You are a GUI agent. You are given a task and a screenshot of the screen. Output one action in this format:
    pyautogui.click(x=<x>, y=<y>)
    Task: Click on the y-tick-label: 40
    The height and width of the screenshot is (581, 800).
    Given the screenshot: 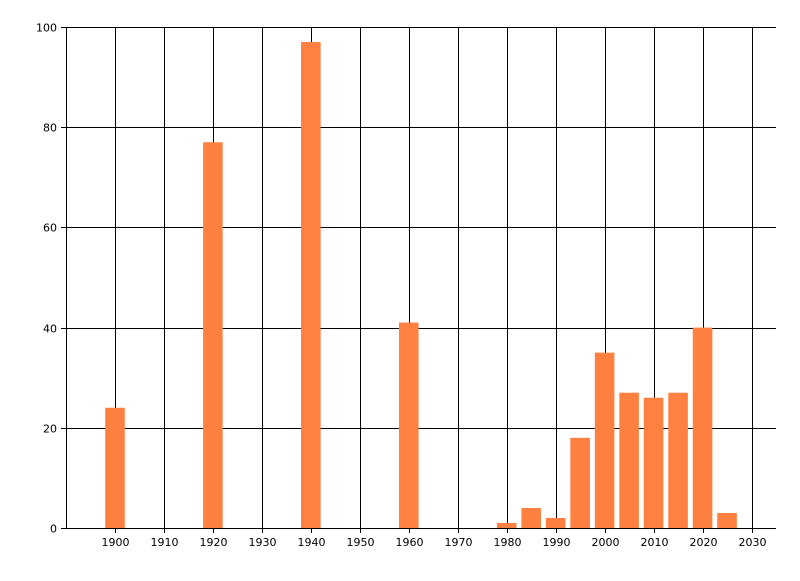 What is the action you would take?
    pyautogui.click(x=50, y=329)
    